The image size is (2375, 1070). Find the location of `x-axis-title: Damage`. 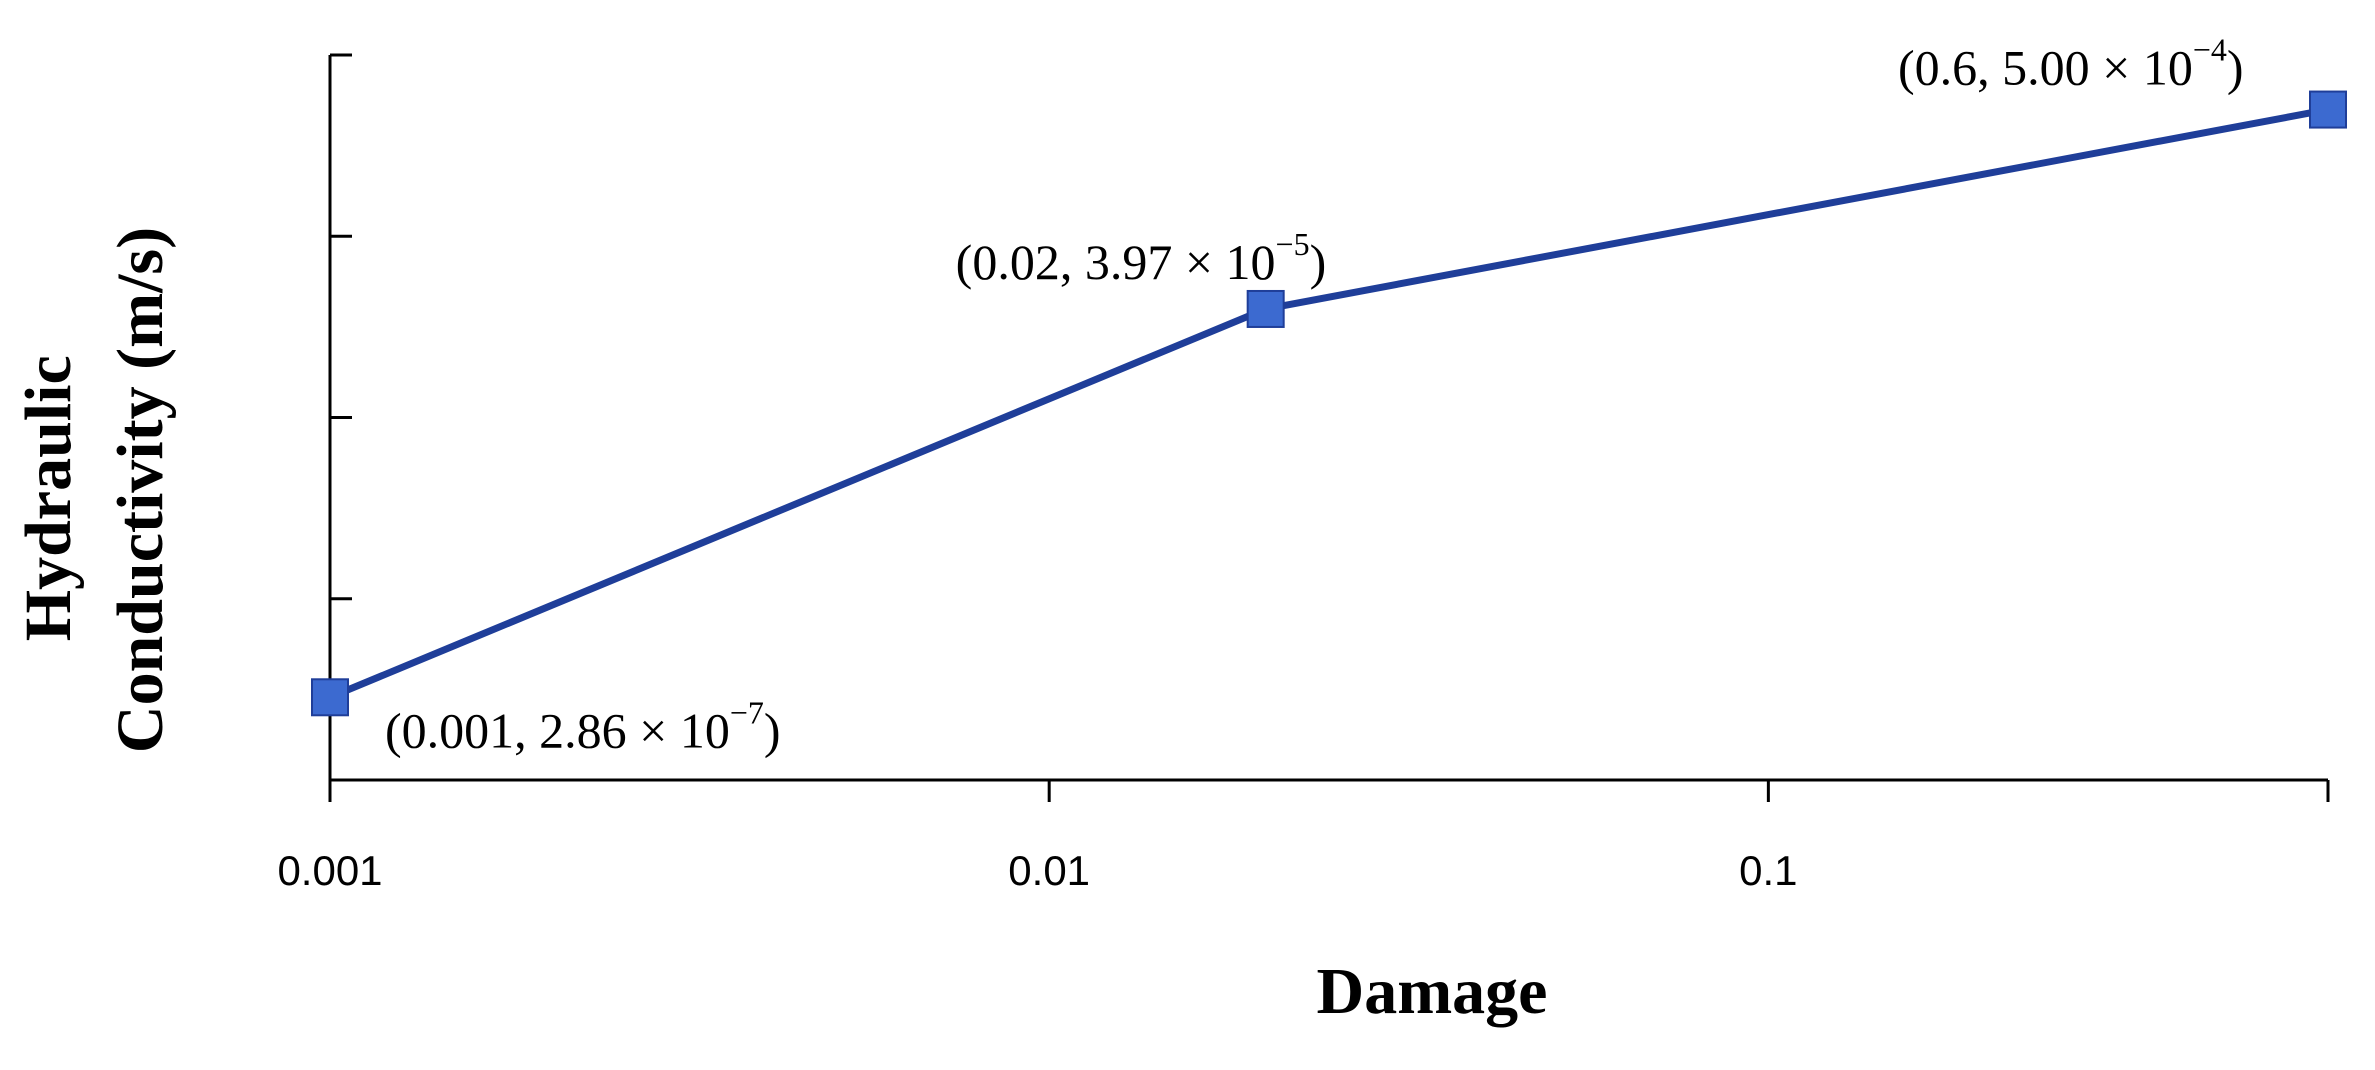

x-axis-title: Damage is located at coordinates (1432, 991).